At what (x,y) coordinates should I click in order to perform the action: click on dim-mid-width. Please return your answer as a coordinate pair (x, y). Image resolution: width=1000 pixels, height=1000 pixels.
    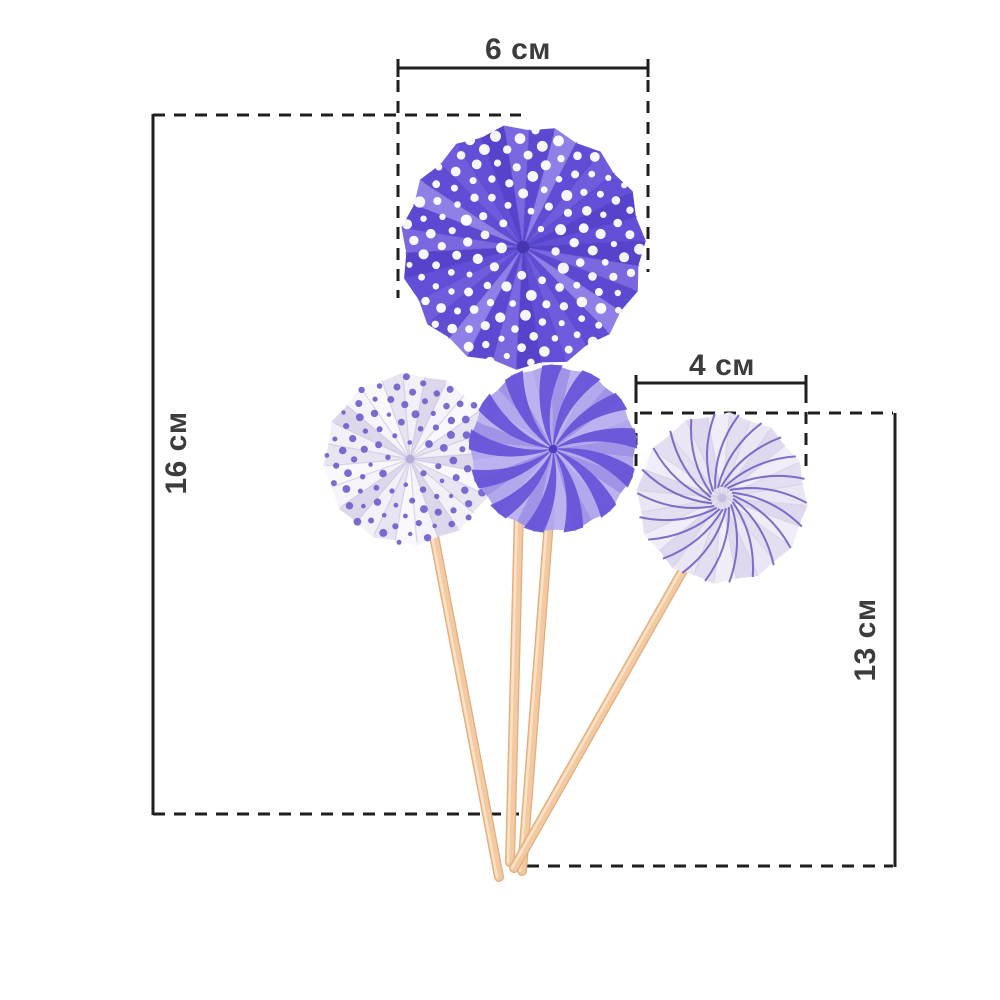
    Looking at the image, I should click on (721, 422).